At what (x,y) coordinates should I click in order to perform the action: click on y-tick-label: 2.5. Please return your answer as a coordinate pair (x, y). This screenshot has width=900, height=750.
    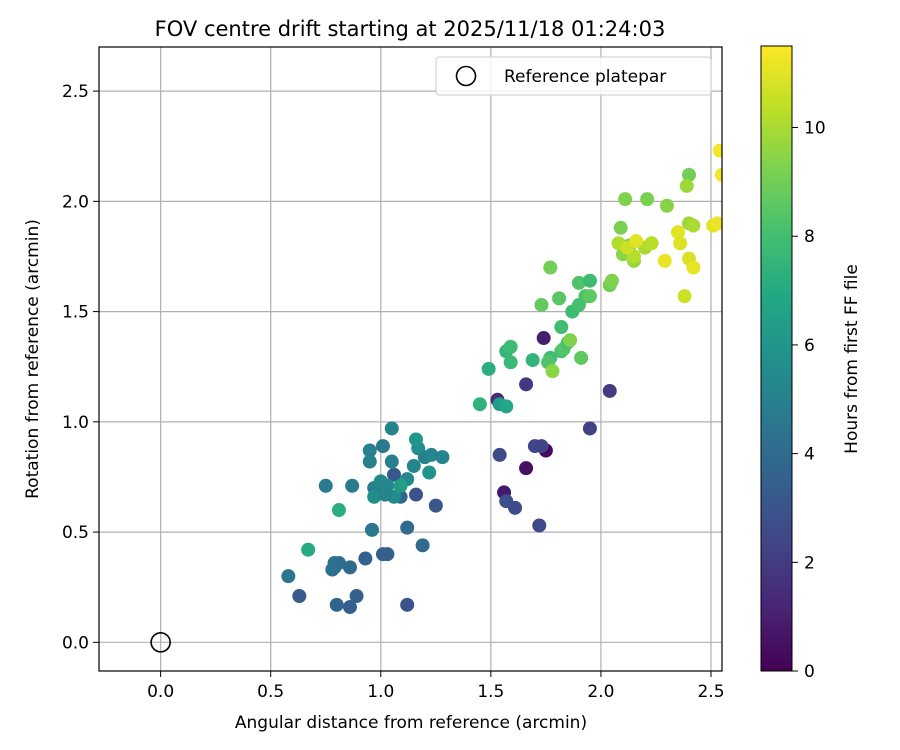
    Looking at the image, I should click on (75, 92).